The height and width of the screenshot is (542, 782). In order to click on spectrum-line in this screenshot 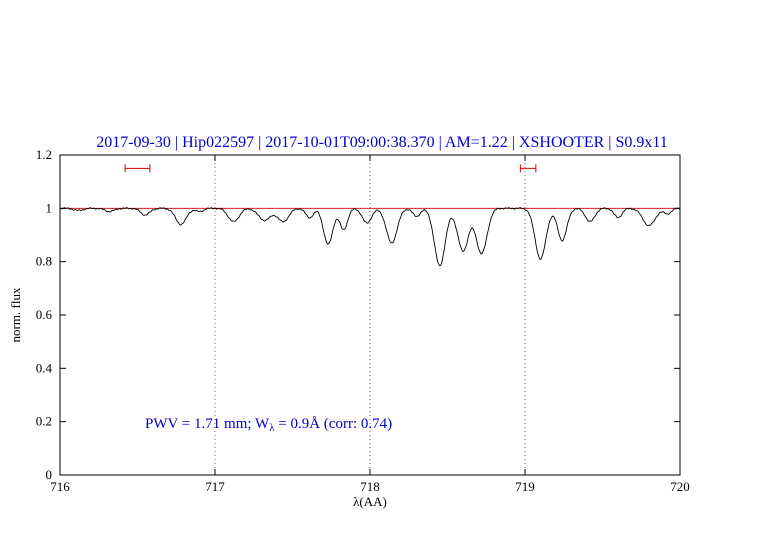, I will do `click(370, 237)`.